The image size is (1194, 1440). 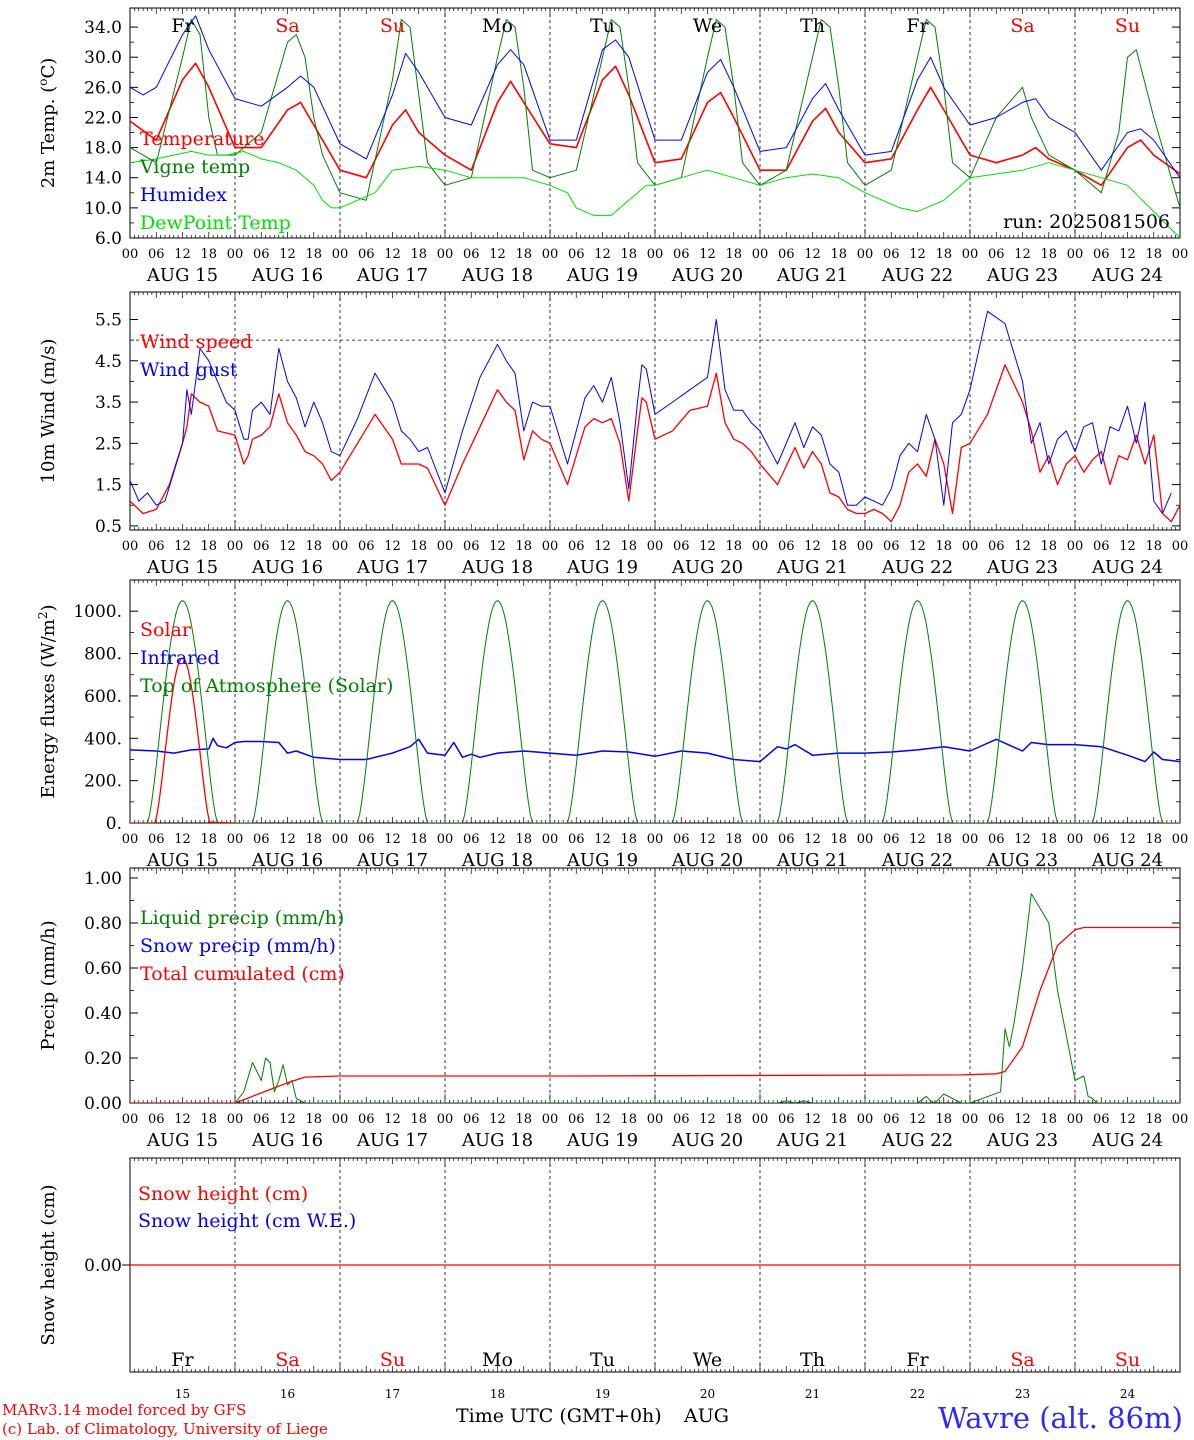 I want to click on y-tick-label: 5.5, so click(x=108, y=321).